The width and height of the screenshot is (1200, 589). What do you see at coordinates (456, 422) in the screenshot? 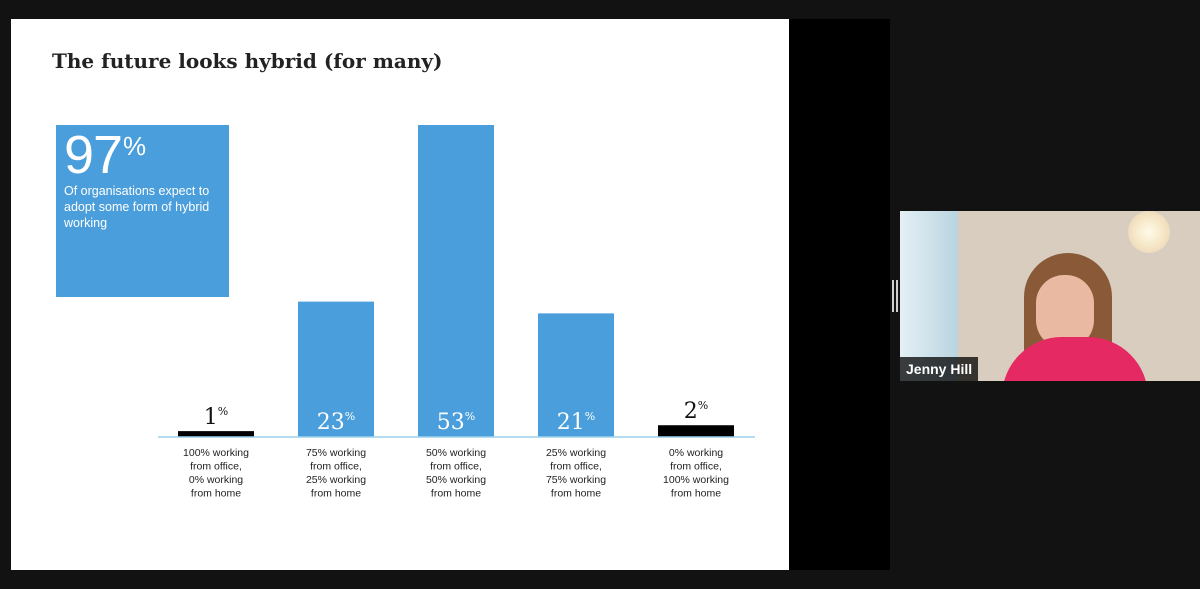
I see `bar-value-label-3: 53%` at bounding box center [456, 422].